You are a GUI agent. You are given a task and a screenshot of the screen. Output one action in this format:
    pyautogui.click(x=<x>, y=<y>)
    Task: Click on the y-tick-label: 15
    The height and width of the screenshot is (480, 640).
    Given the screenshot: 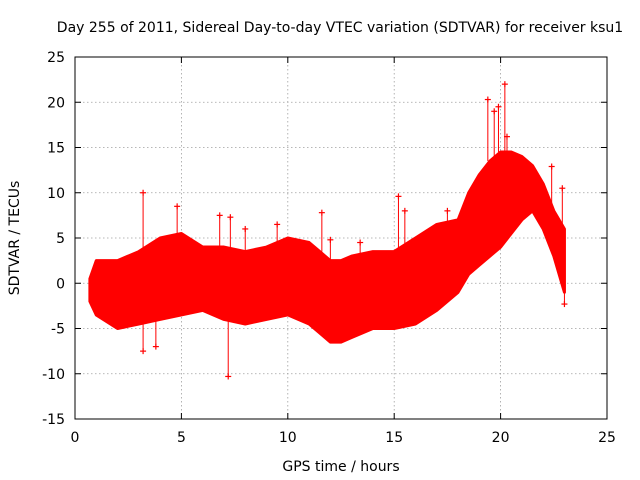 What is the action you would take?
    pyautogui.click(x=56, y=149)
    